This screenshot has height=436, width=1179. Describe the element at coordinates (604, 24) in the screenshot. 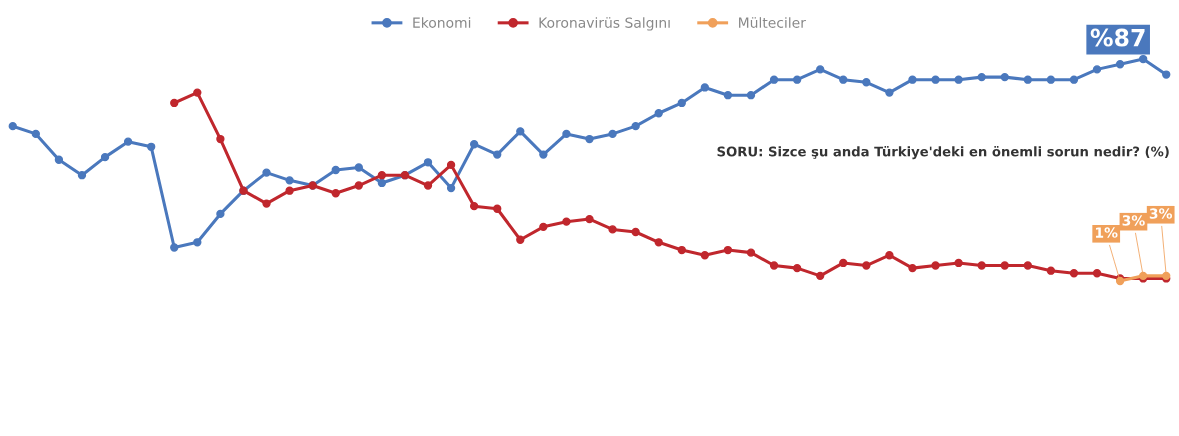

I see `legend-label: Koronavirüs Salgını` at that location.